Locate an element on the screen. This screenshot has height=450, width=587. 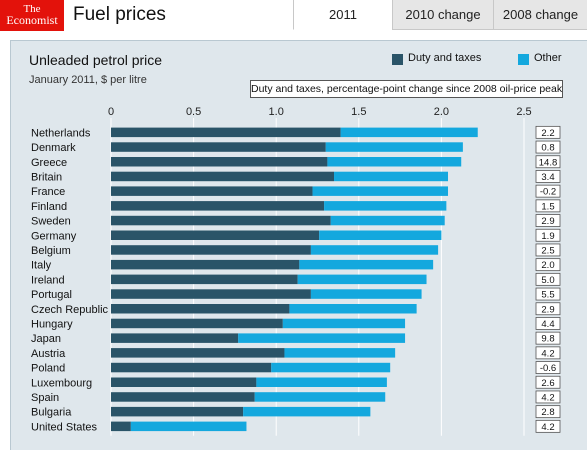
category-label: Poland is located at coordinates (48, 369).